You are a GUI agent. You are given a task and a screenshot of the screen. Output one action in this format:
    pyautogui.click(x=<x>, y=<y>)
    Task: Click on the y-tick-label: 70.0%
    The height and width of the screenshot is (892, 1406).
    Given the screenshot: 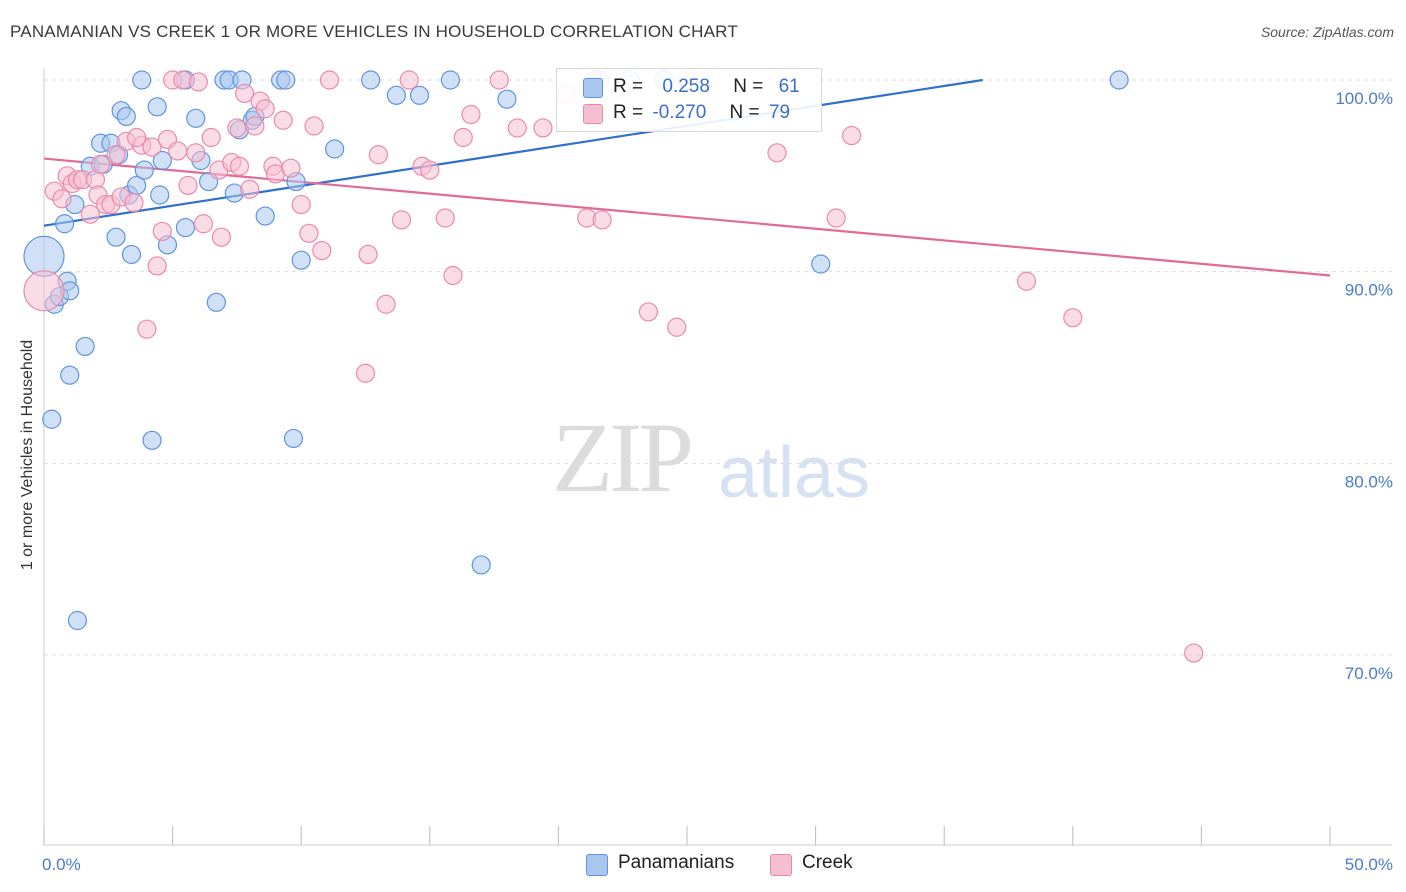 What is the action you would take?
    pyautogui.click(x=1369, y=673)
    